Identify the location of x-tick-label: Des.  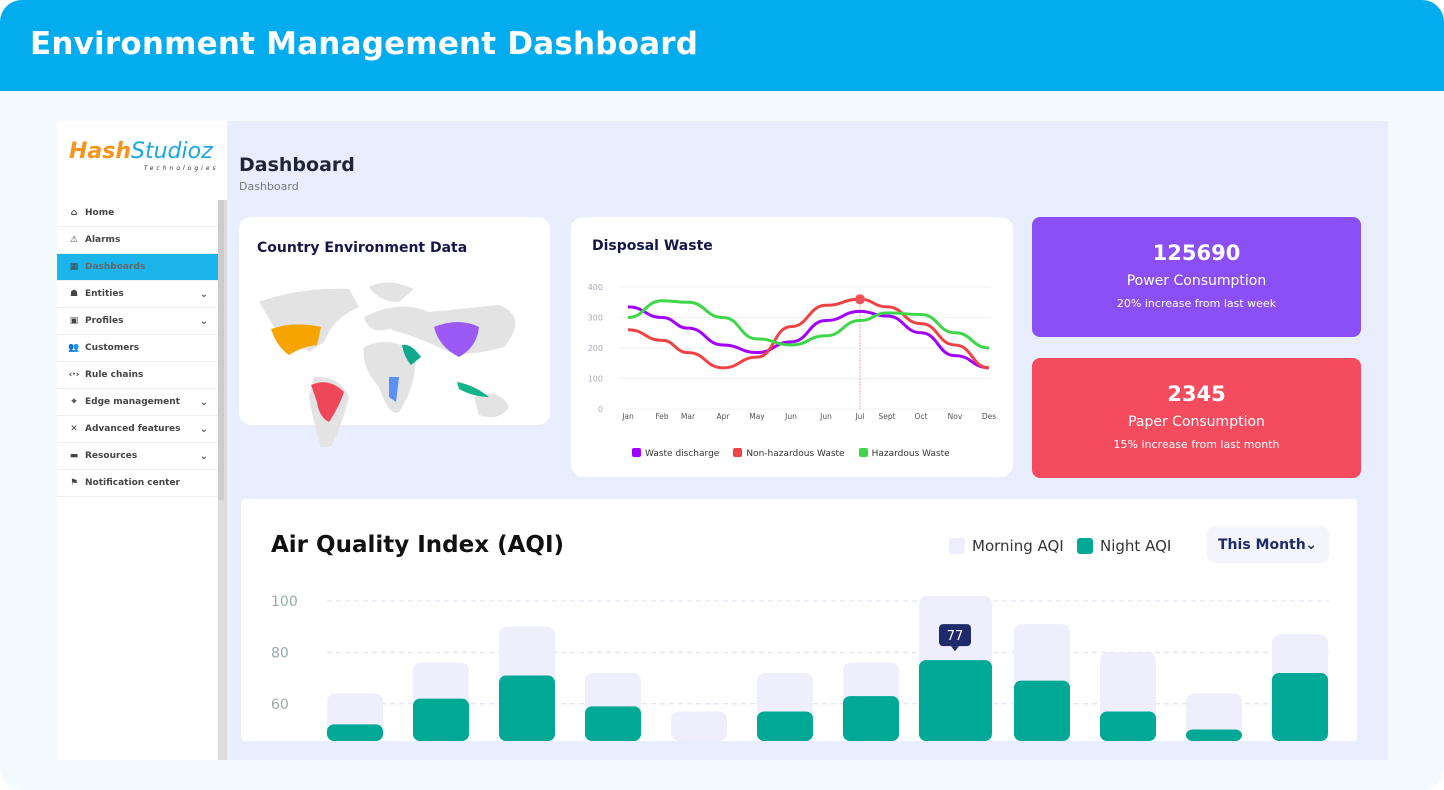
(989, 416).